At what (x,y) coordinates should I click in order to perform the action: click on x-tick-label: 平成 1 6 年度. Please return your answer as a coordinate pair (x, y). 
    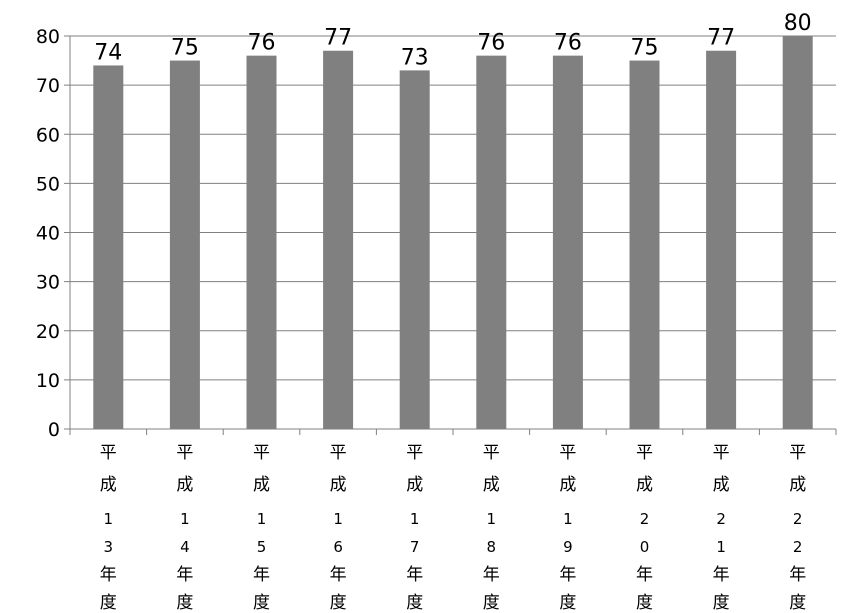
    Looking at the image, I should click on (338, 528).